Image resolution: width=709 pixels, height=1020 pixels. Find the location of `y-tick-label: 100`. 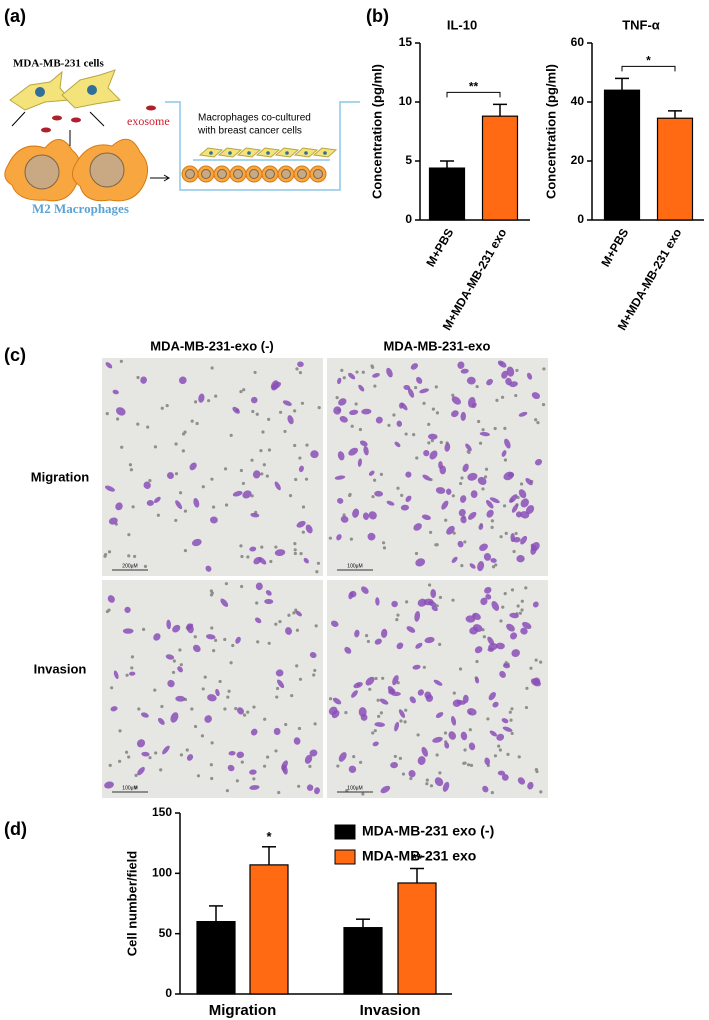

y-tick-label: 100 is located at coordinates (162, 873).